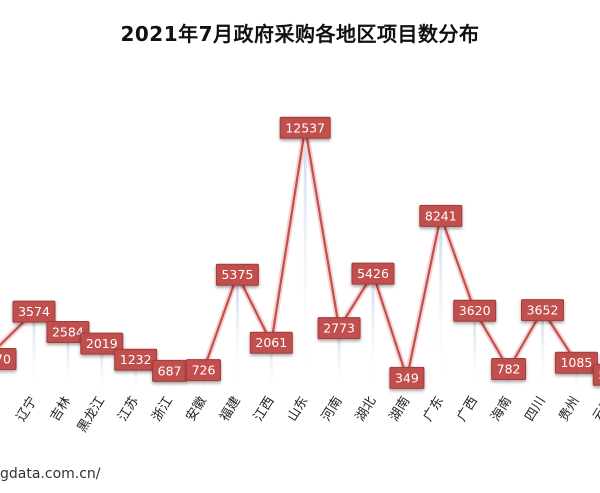  I want to click on data-label-text: 2584, so click(68, 331).